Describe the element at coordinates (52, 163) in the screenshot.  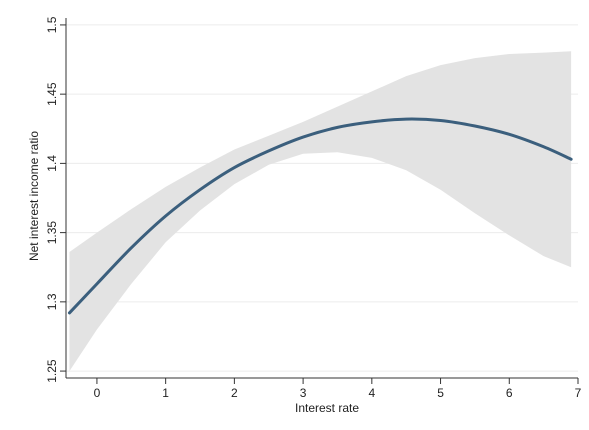
I see `y-tick-label-3: 1.4` at that location.